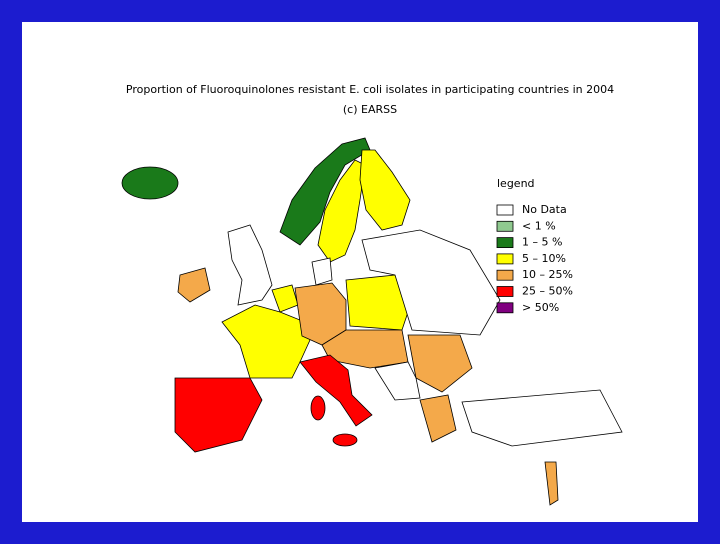 This screenshot has width=720, height=544. Describe the element at coordinates (370, 109) in the screenshot. I see `map-subtitle: (c) EARSS` at that location.